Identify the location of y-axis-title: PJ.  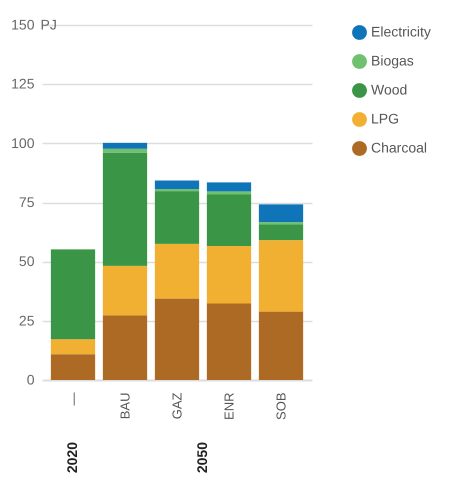
(48, 24).